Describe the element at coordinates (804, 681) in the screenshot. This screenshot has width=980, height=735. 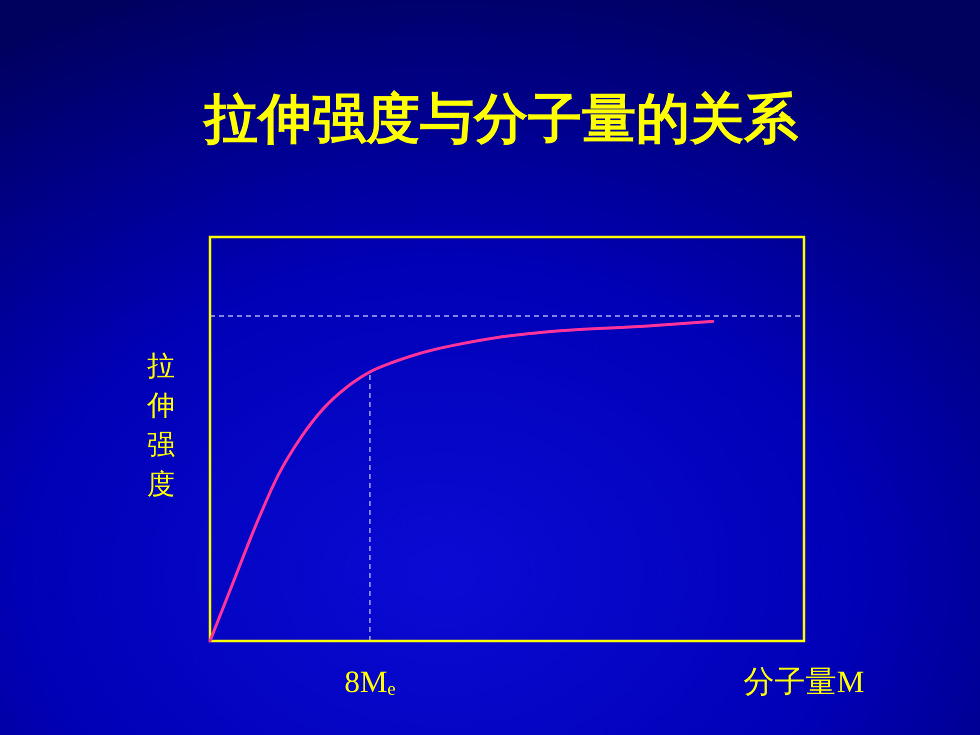
I see `x-axis-title: 分子量M` at that location.